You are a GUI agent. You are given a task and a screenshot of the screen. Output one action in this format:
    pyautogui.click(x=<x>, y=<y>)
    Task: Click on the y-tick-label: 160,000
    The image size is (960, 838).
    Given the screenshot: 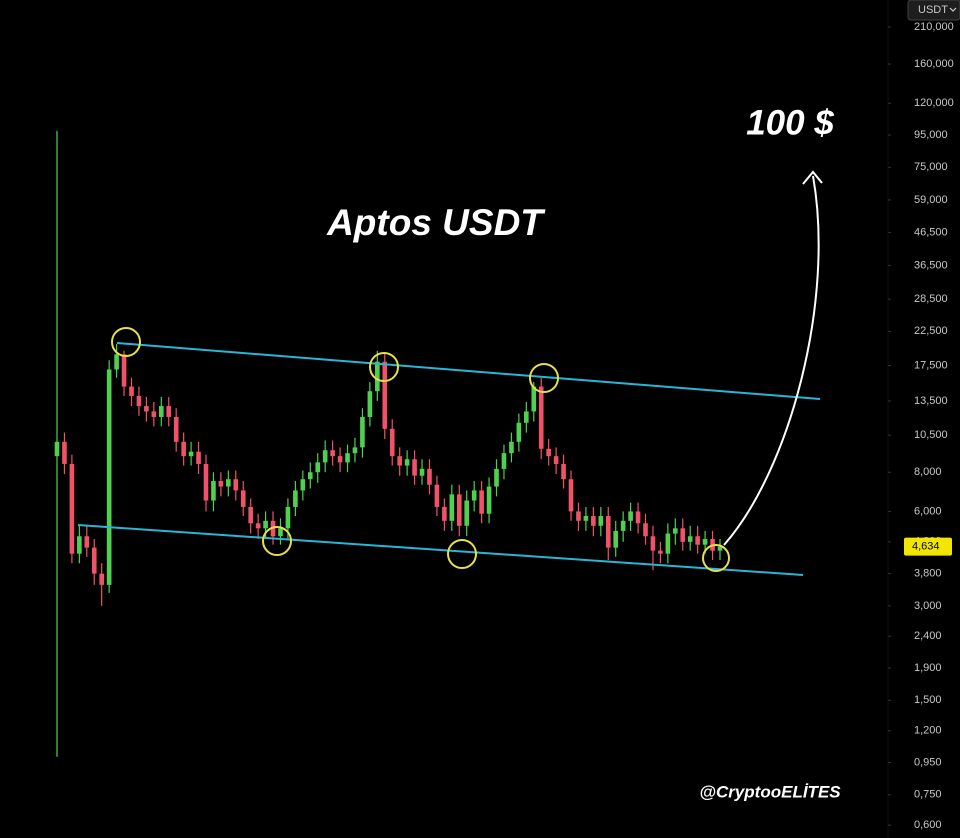 What is the action you would take?
    pyautogui.click(x=934, y=64)
    